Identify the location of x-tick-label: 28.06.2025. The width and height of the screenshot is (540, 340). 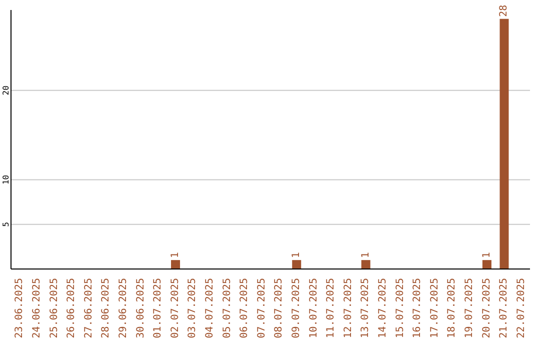
(106, 308).